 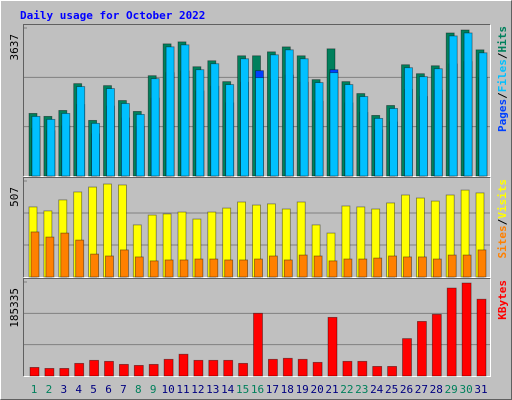 I want to click on x-tick-label: 9, so click(x=153, y=389).